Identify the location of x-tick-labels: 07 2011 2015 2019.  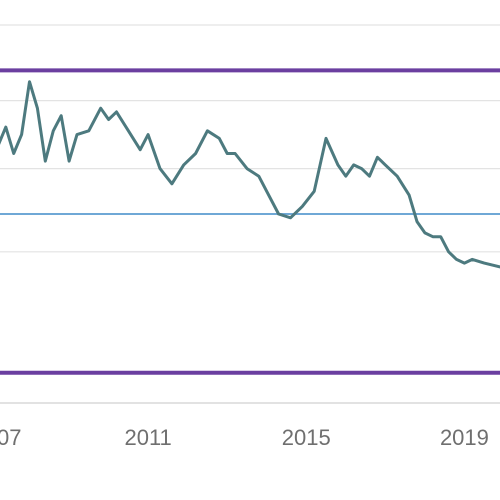
(244, 437).